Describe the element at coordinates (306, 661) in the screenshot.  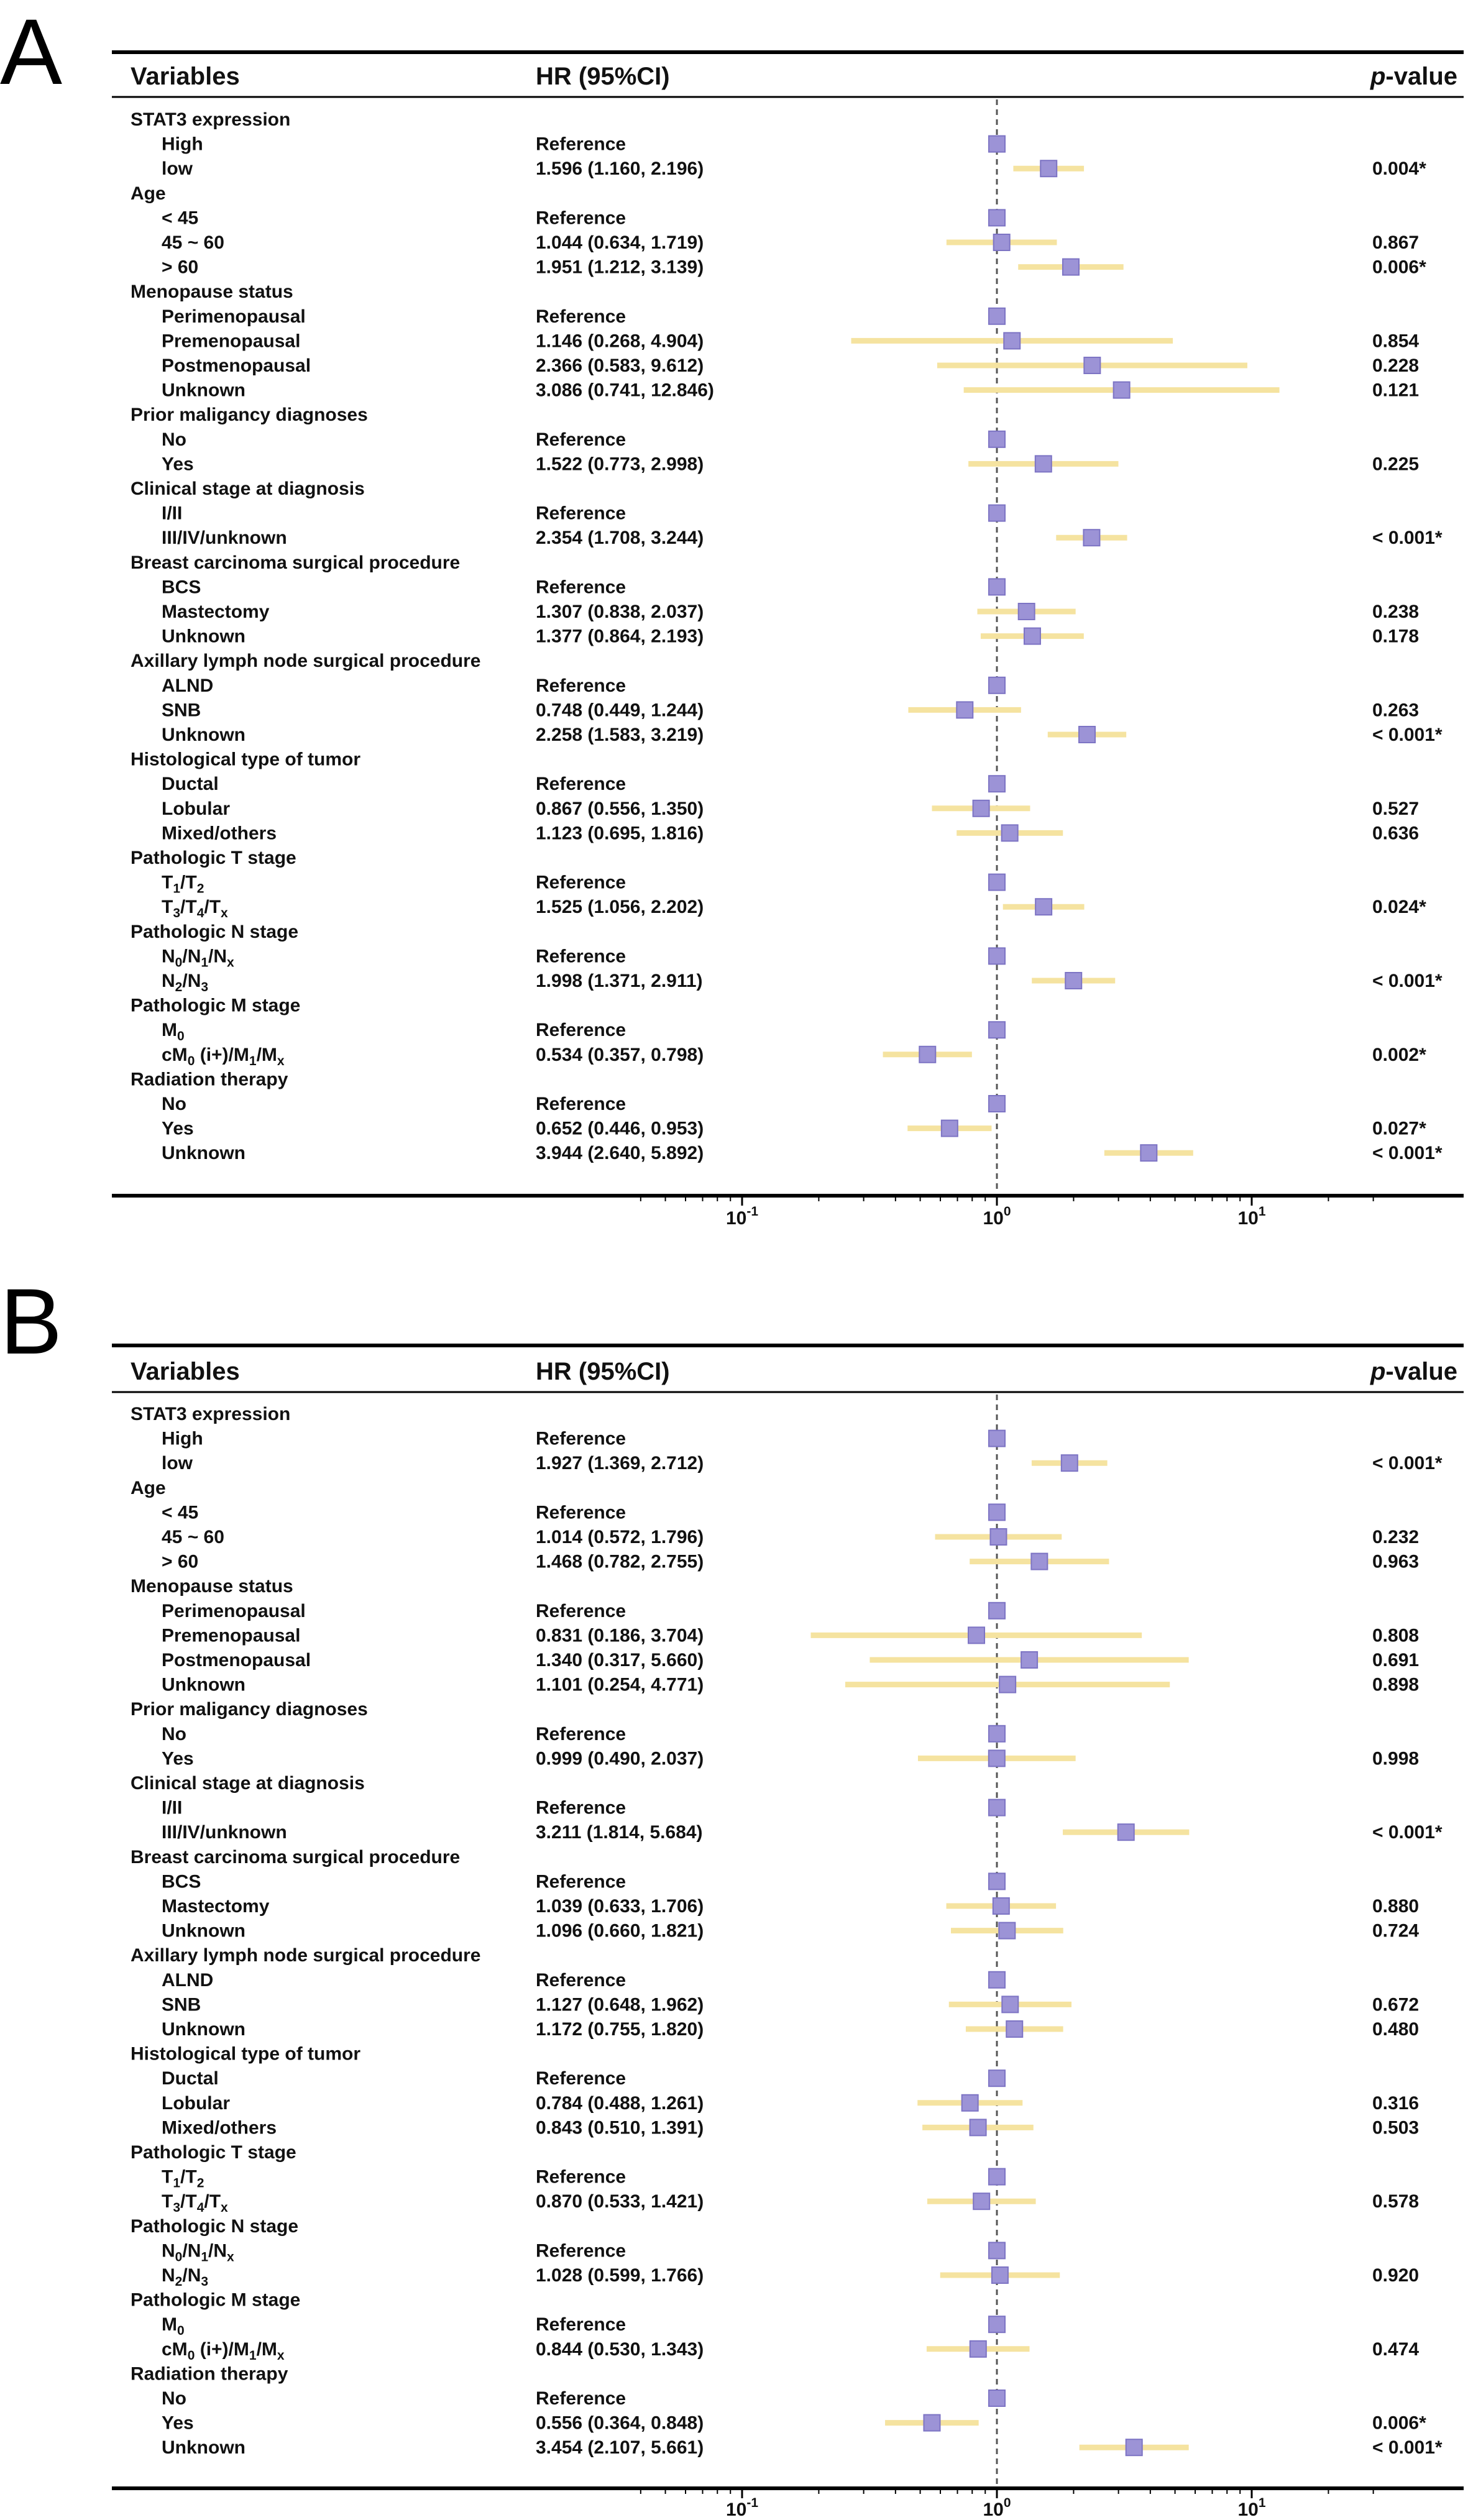
I see `category-label: Axillary lymph node surgical procedure` at that location.